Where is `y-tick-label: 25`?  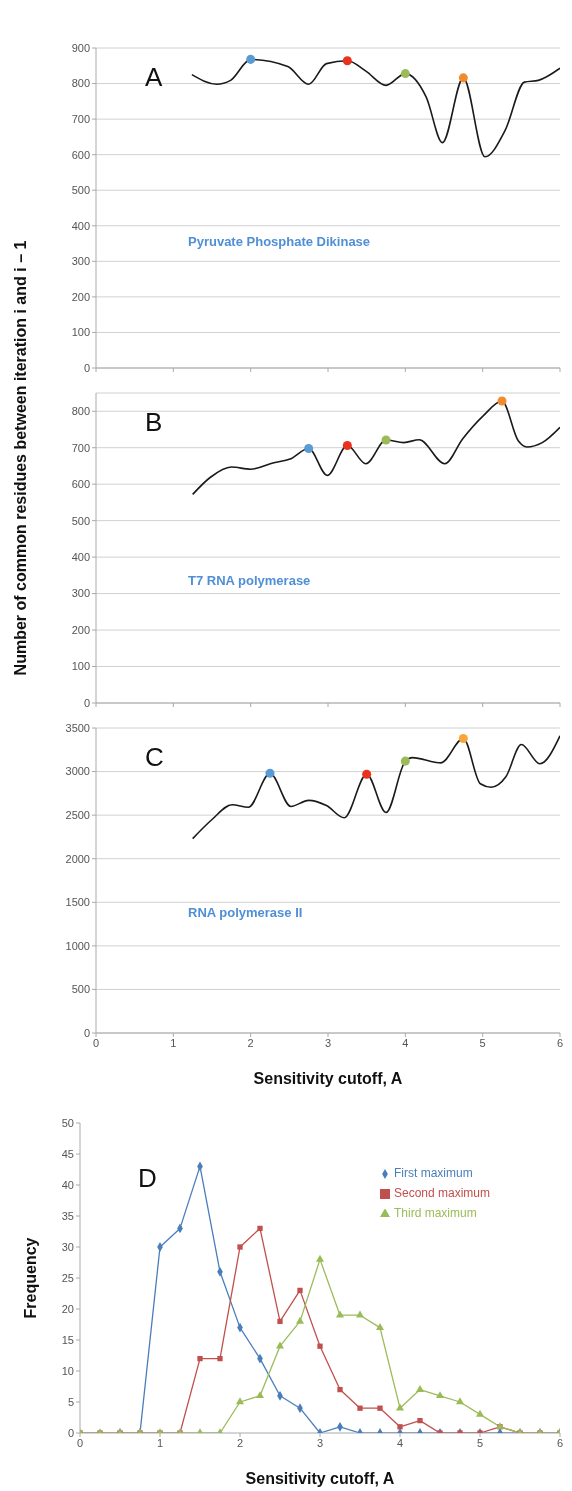 y-tick-label: 25 is located at coordinates (67, 1277).